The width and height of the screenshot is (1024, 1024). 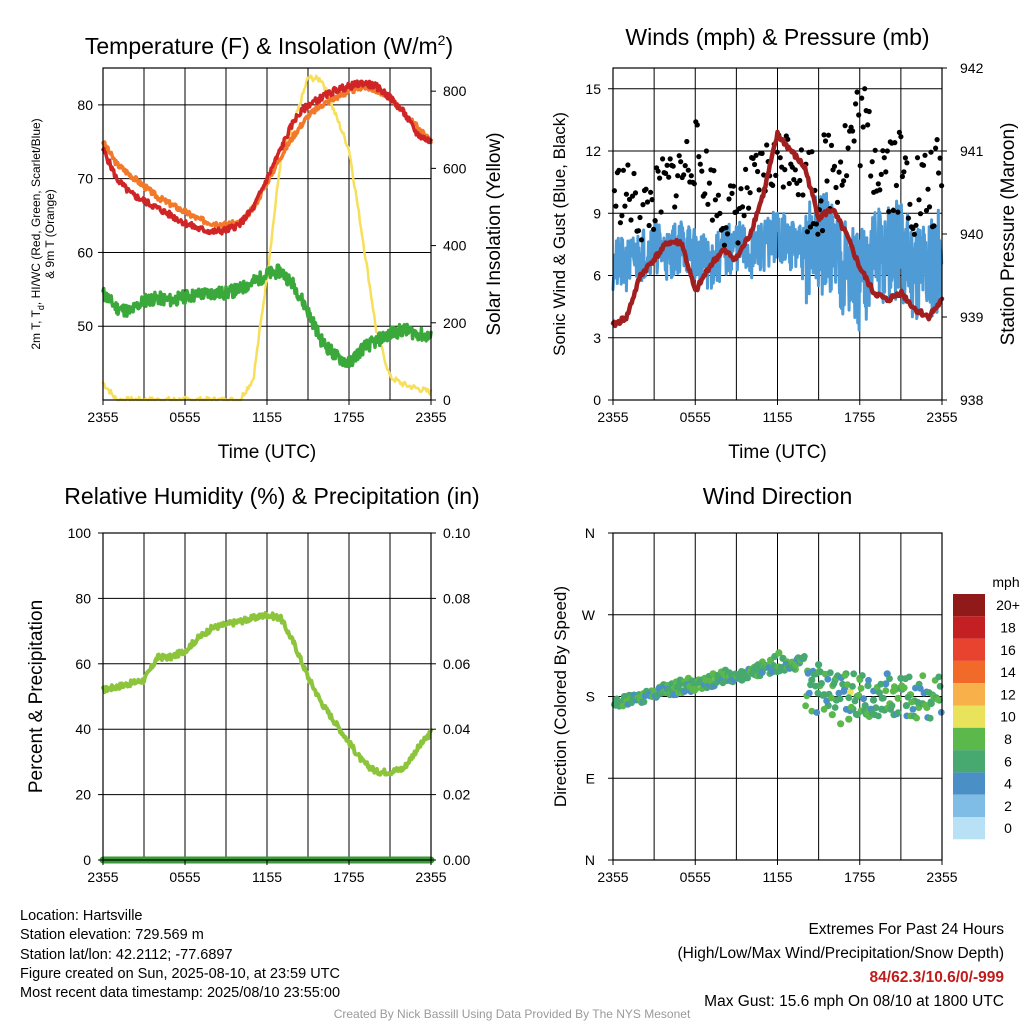 What do you see at coordinates (126, 954) in the screenshot?
I see `latlon-text: Station lat/lon: 42.2112; -77.6897` at bounding box center [126, 954].